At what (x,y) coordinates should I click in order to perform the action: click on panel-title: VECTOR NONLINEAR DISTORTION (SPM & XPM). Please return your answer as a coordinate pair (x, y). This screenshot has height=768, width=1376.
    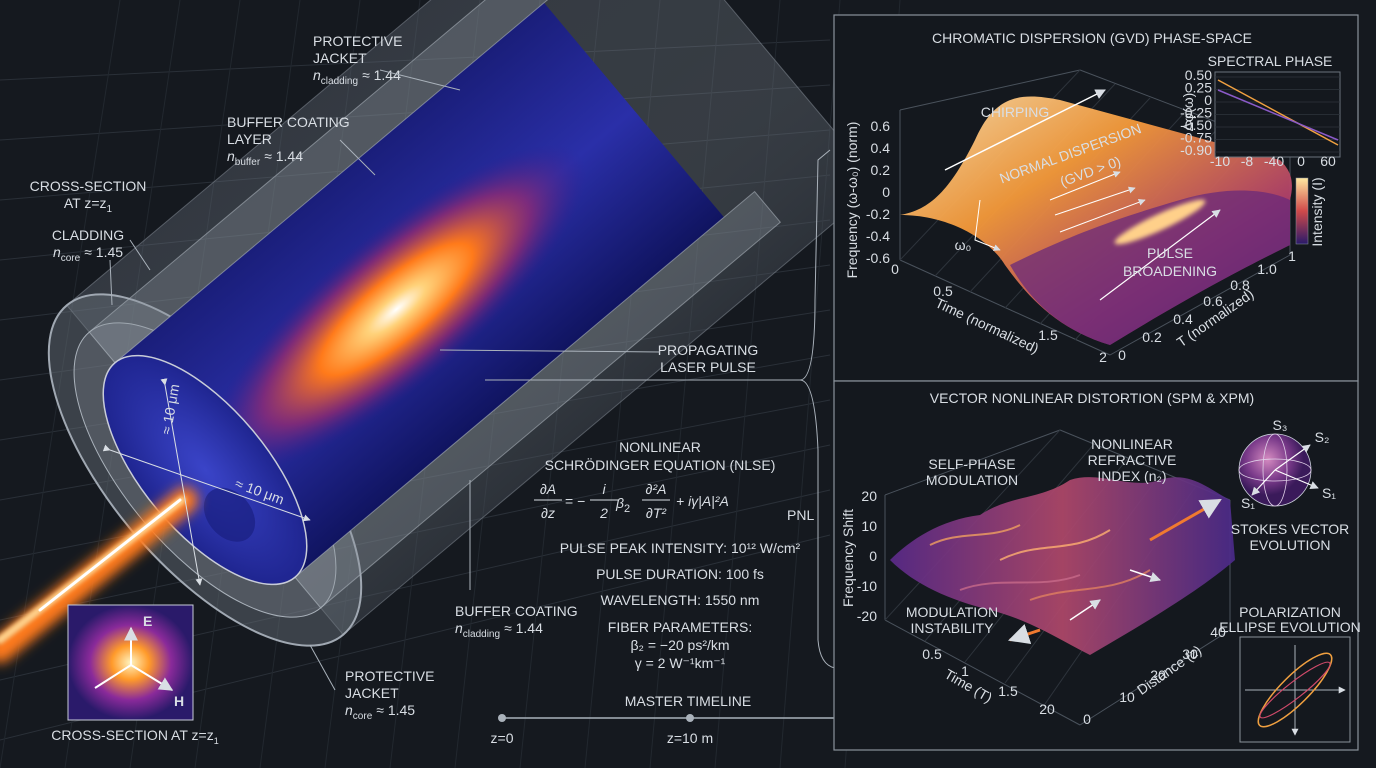
    Looking at the image, I should click on (1092, 398).